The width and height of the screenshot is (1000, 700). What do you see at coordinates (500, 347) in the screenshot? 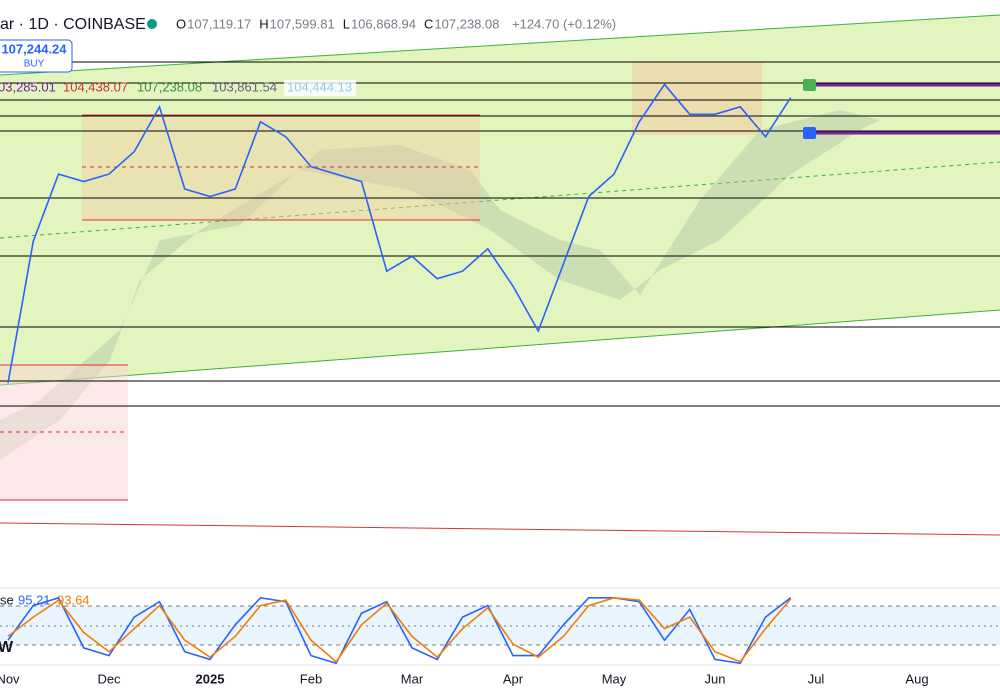
I see `channel-bottom` at bounding box center [500, 347].